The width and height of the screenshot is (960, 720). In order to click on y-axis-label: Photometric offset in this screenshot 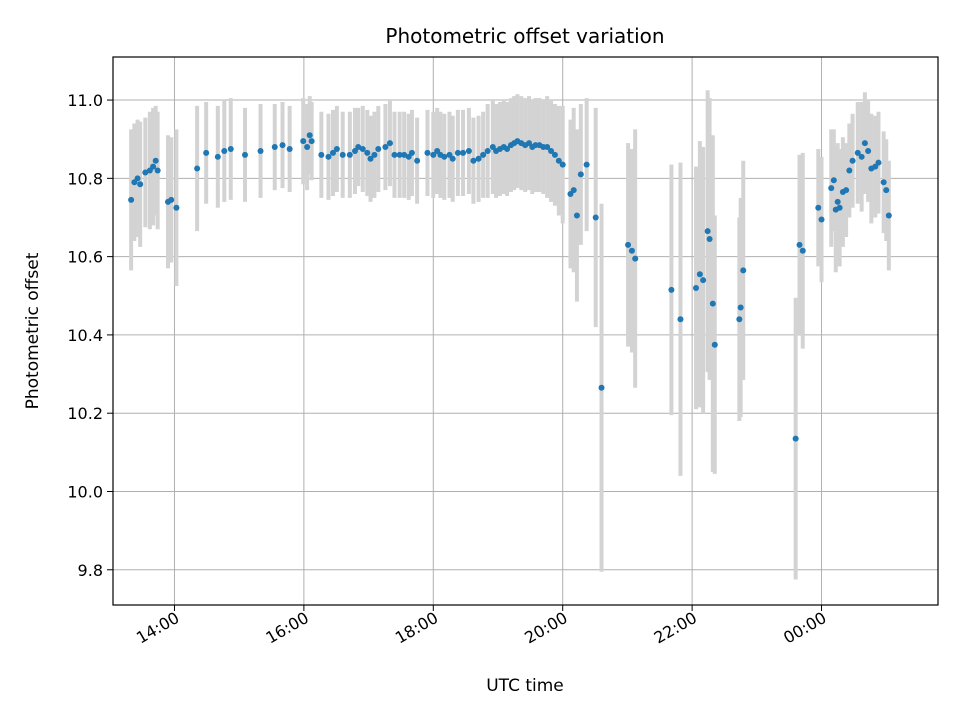, I will do `click(33, 330)`.